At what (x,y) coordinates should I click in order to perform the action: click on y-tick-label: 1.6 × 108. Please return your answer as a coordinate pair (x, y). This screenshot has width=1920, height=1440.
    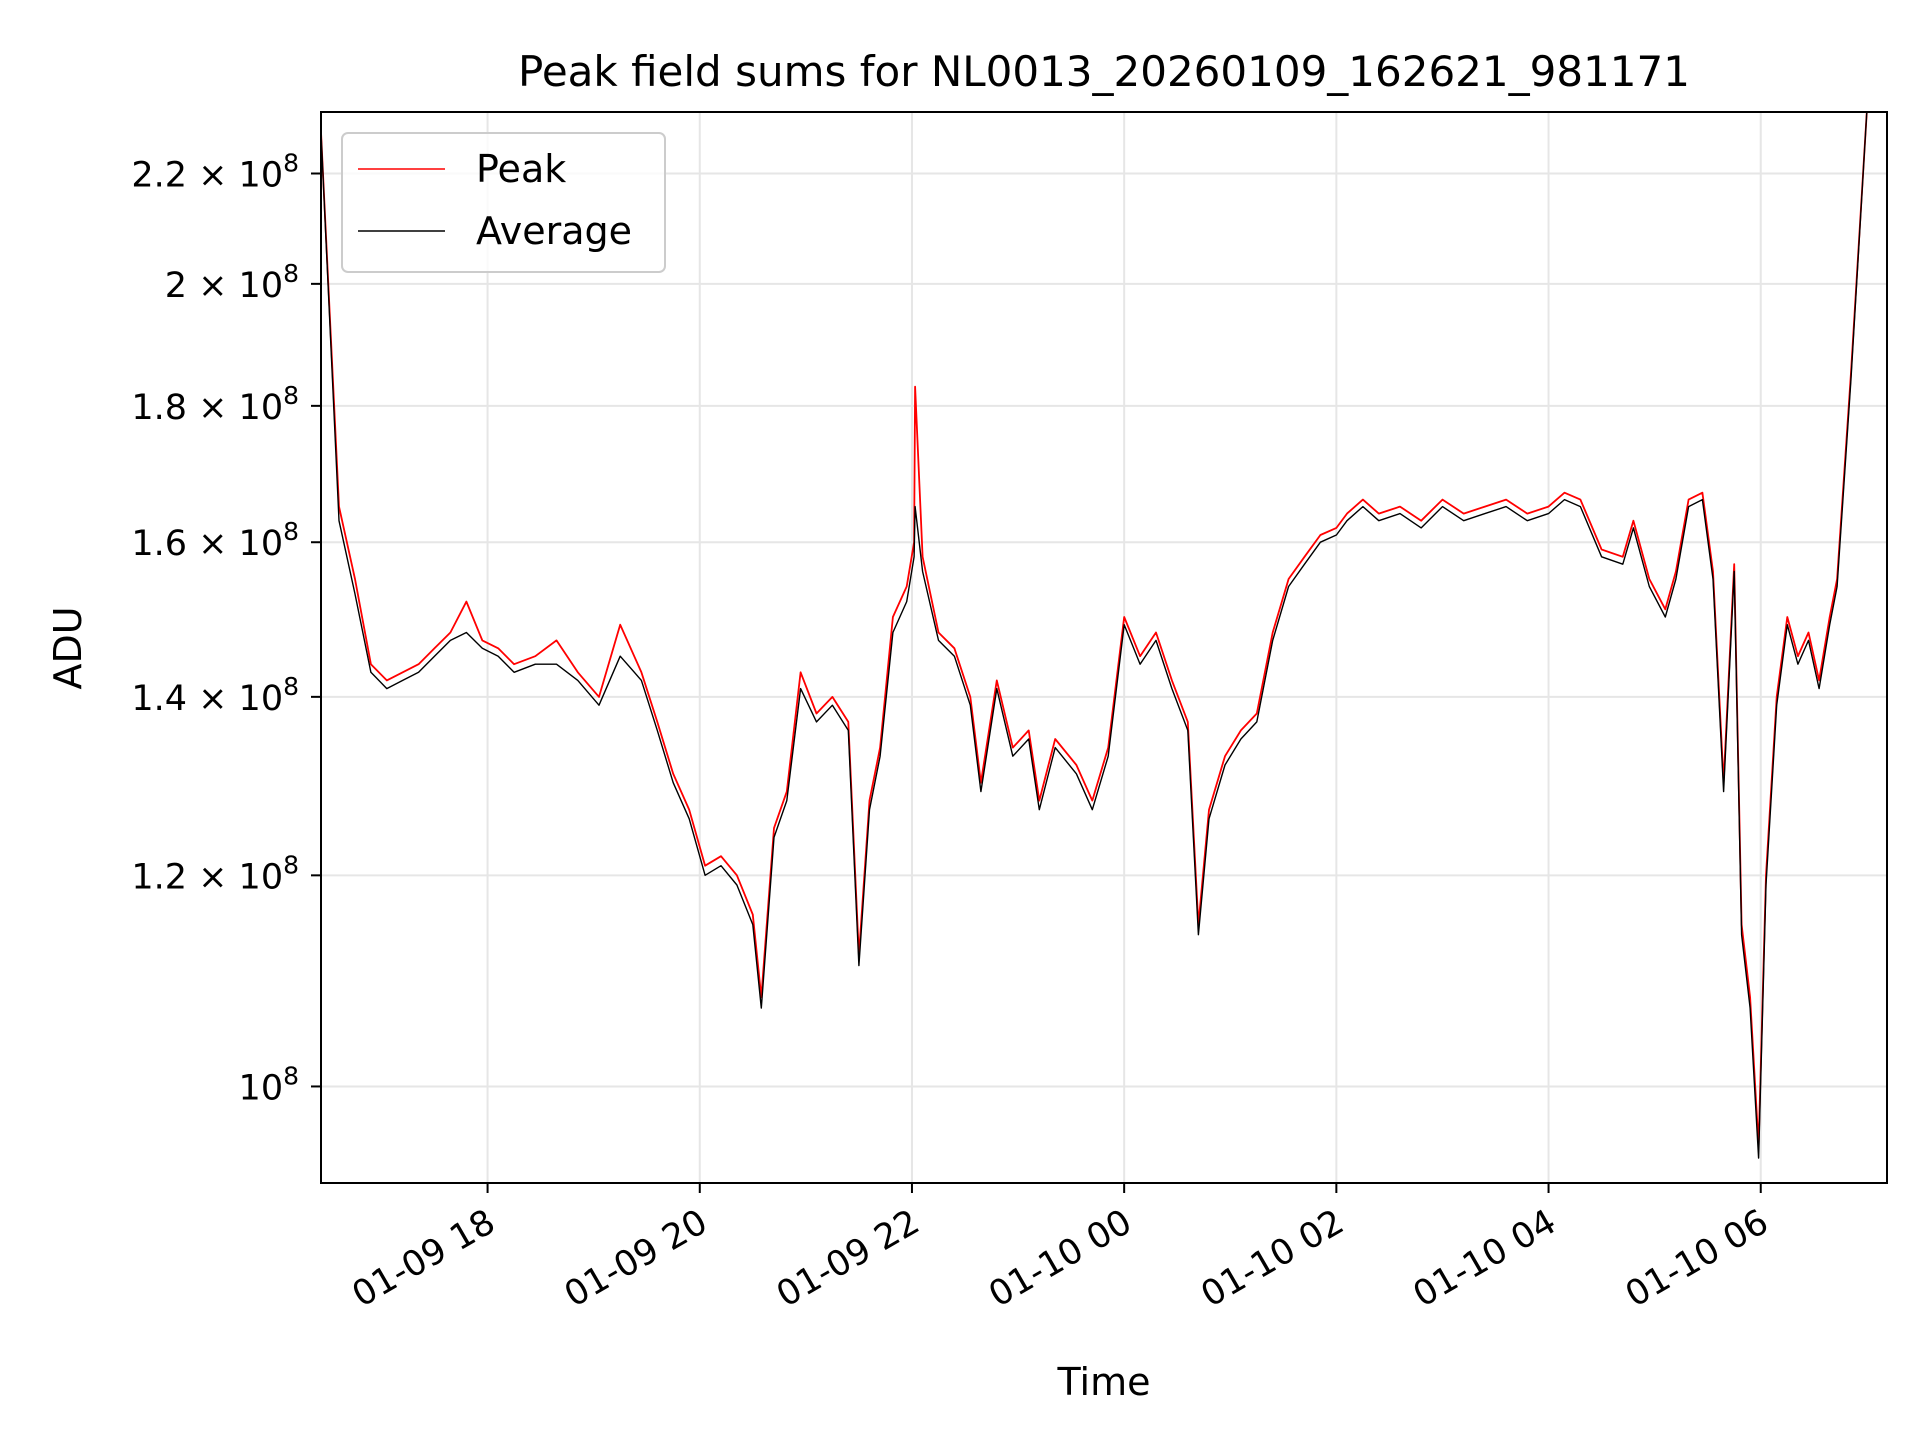
    Looking at the image, I should click on (215, 540).